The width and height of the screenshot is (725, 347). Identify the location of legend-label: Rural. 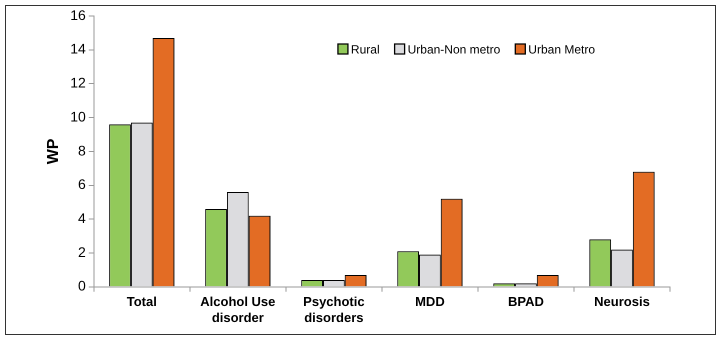
(365, 49).